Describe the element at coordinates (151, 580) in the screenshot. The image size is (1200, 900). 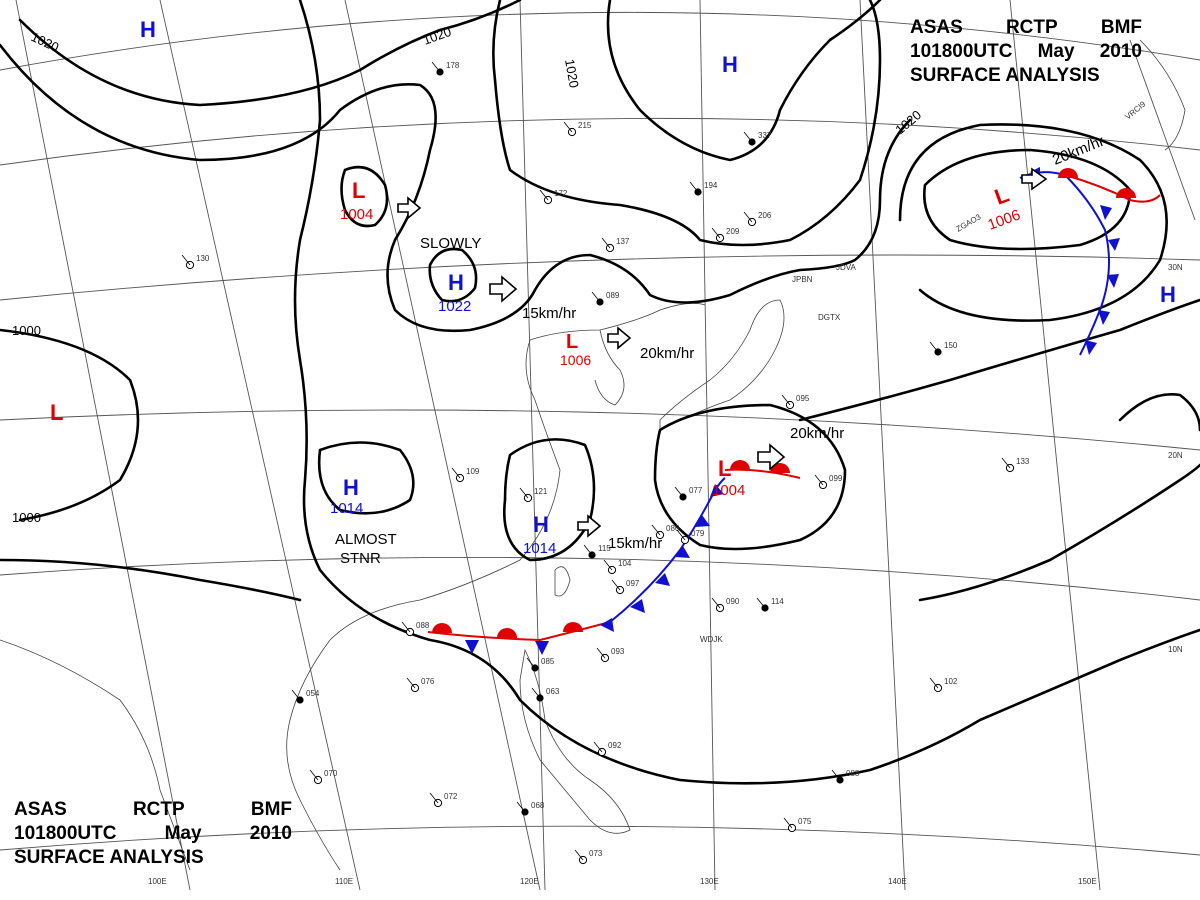
I see `isobar-1000-wide` at that location.